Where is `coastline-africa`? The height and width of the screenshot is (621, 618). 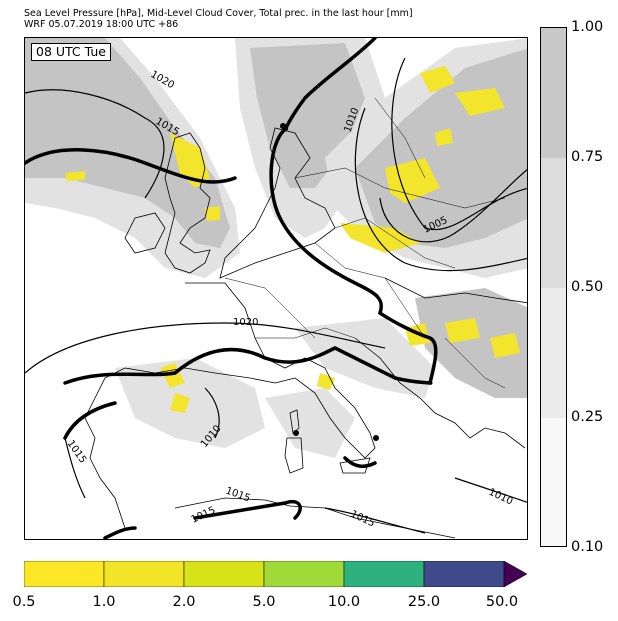
coastline-africa is located at coordinates (315, 518).